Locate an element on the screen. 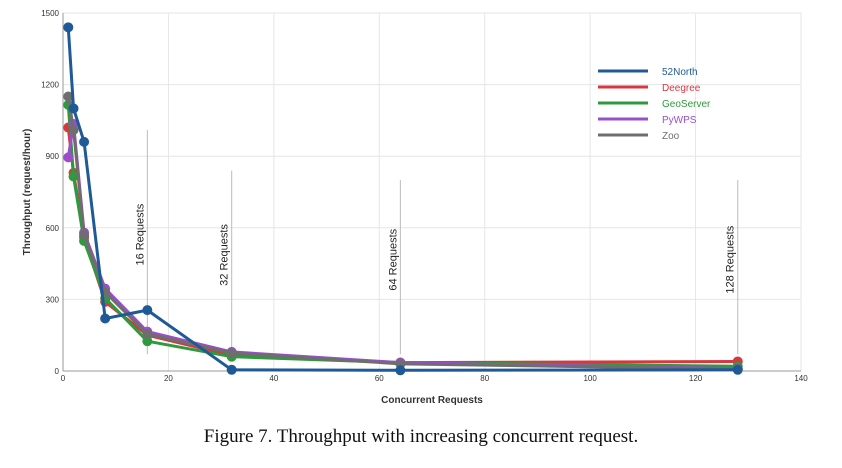 This screenshot has width=842, height=468. y-axis-label: Throughput (request/hour) is located at coordinates (27, 192).